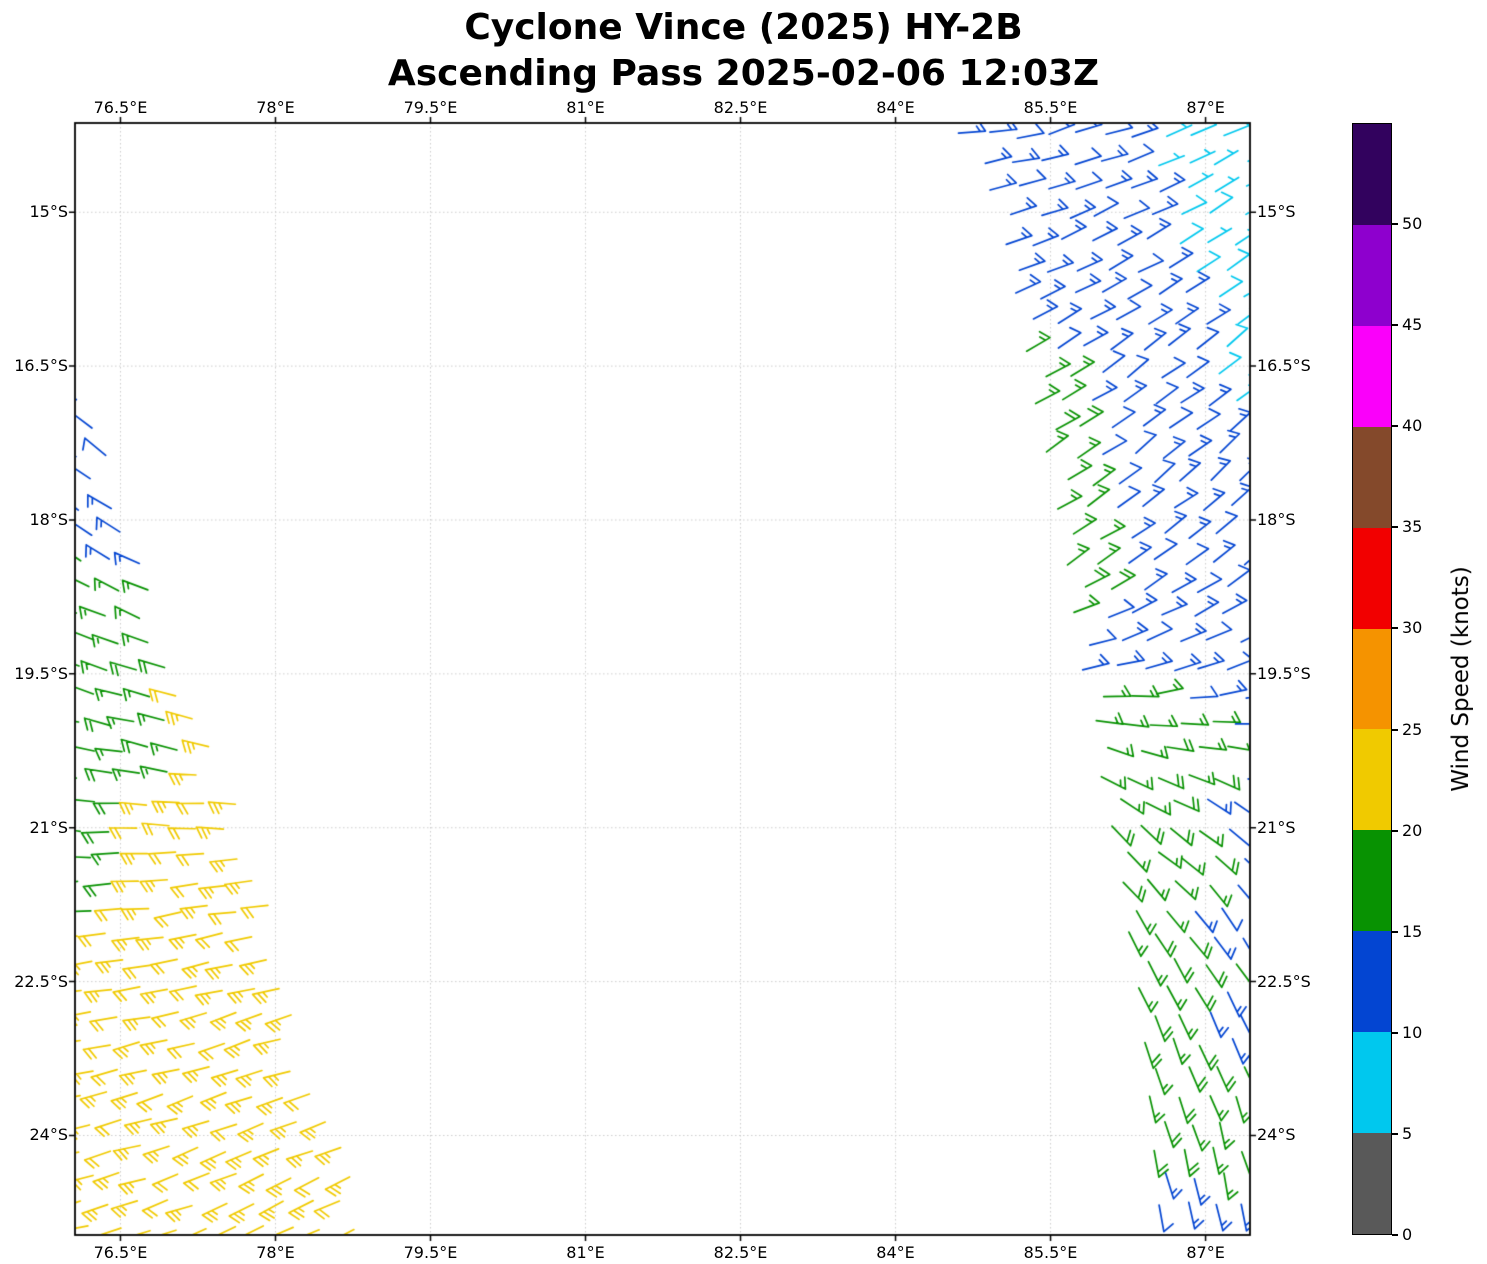 Image resolution: width=1487 pixels, height=1264 pixels. I want to click on x-tick-label-bottom: 79.5°E, so click(430, 1252).